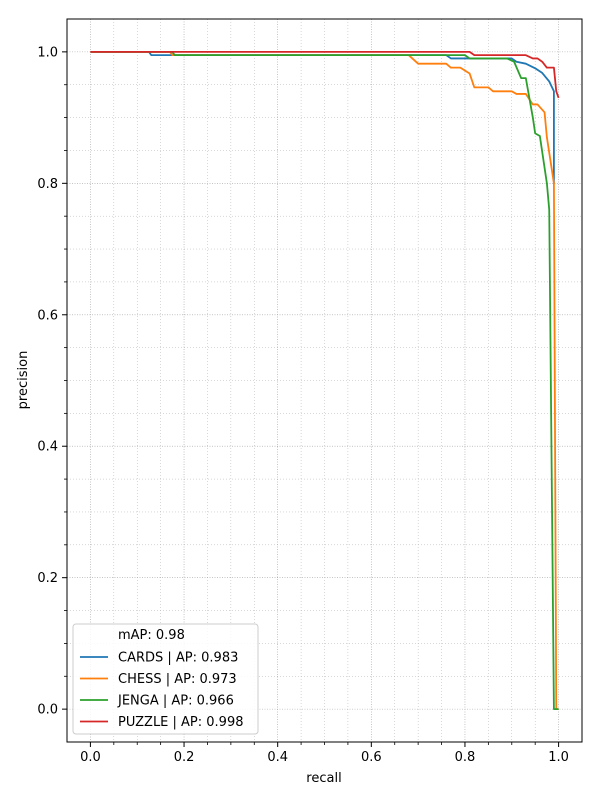 This screenshot has height=800, width=600. What do you see at coordinates (371, 757) in the screenshot?
I see `x-tick-label: 0.6` at bounding box center [371, 757].